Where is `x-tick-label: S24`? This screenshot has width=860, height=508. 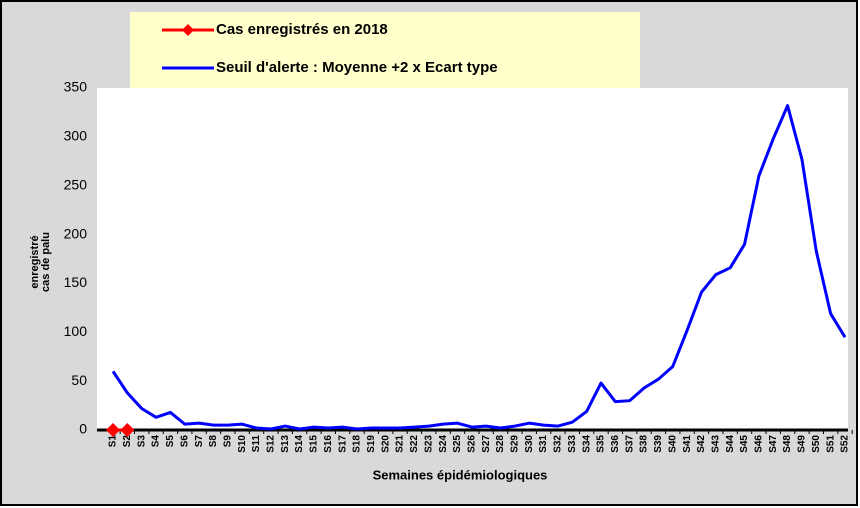
x-tick-label: S24 is located at coordinates (443, 444).